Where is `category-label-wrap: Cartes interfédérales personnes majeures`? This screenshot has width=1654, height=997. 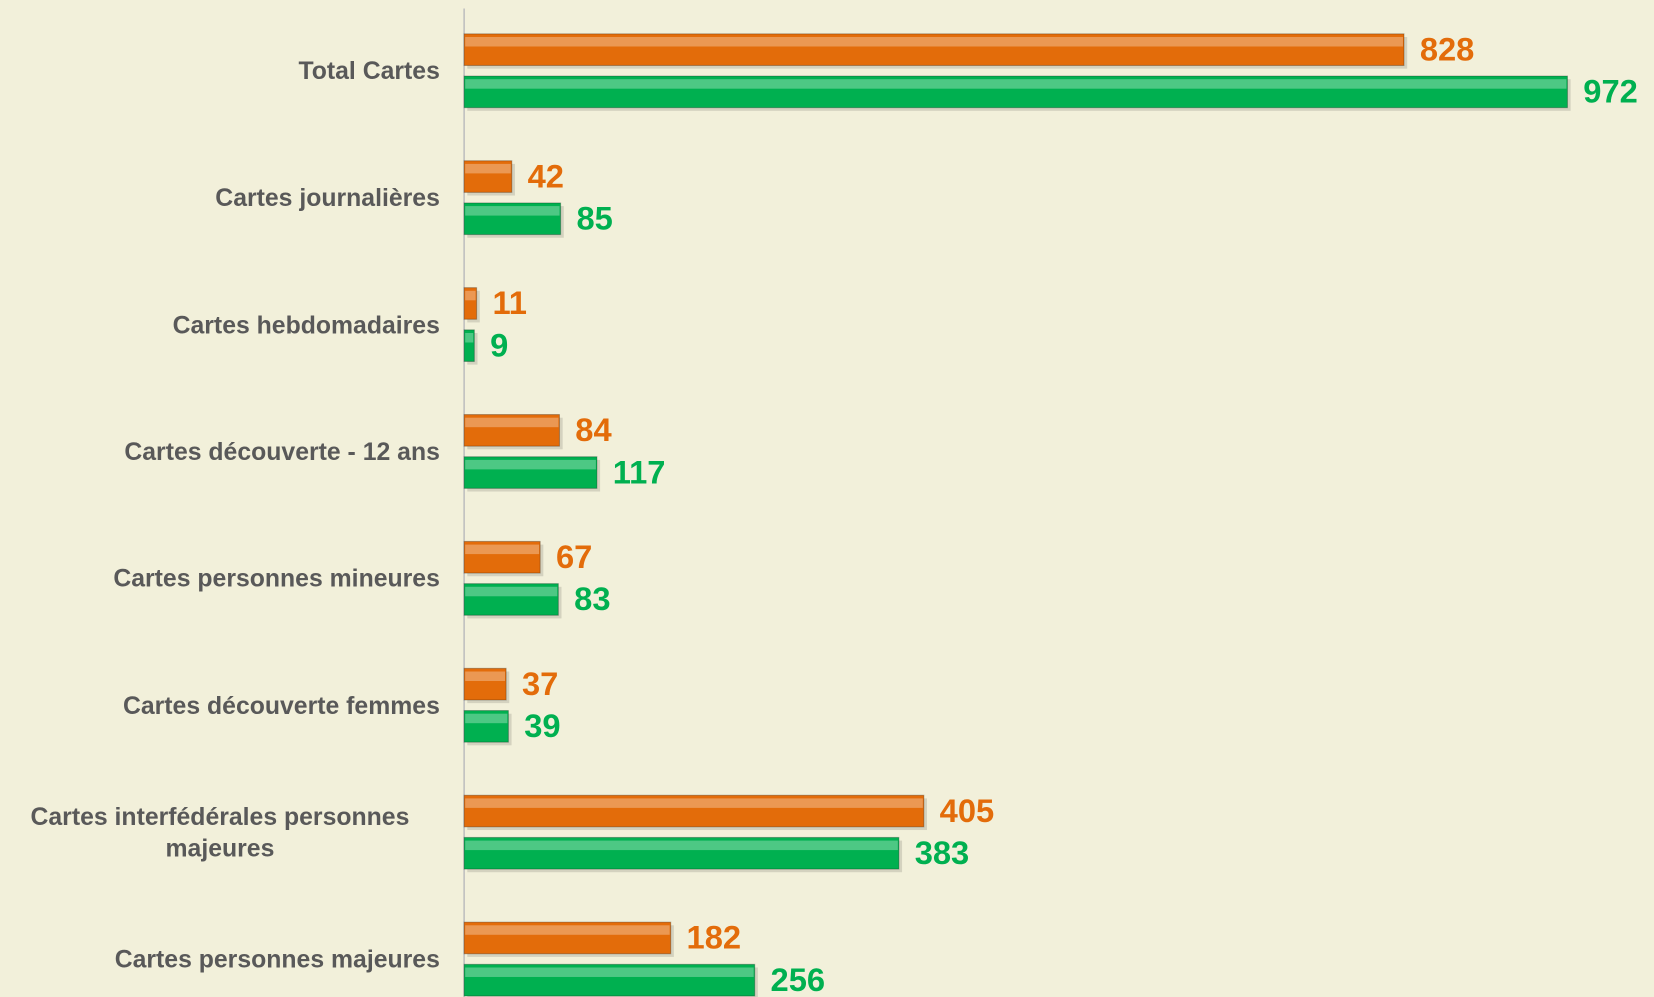
category-label-wrap: Cartes interfédérales personnes majeures is located at coordinates (220, 832).